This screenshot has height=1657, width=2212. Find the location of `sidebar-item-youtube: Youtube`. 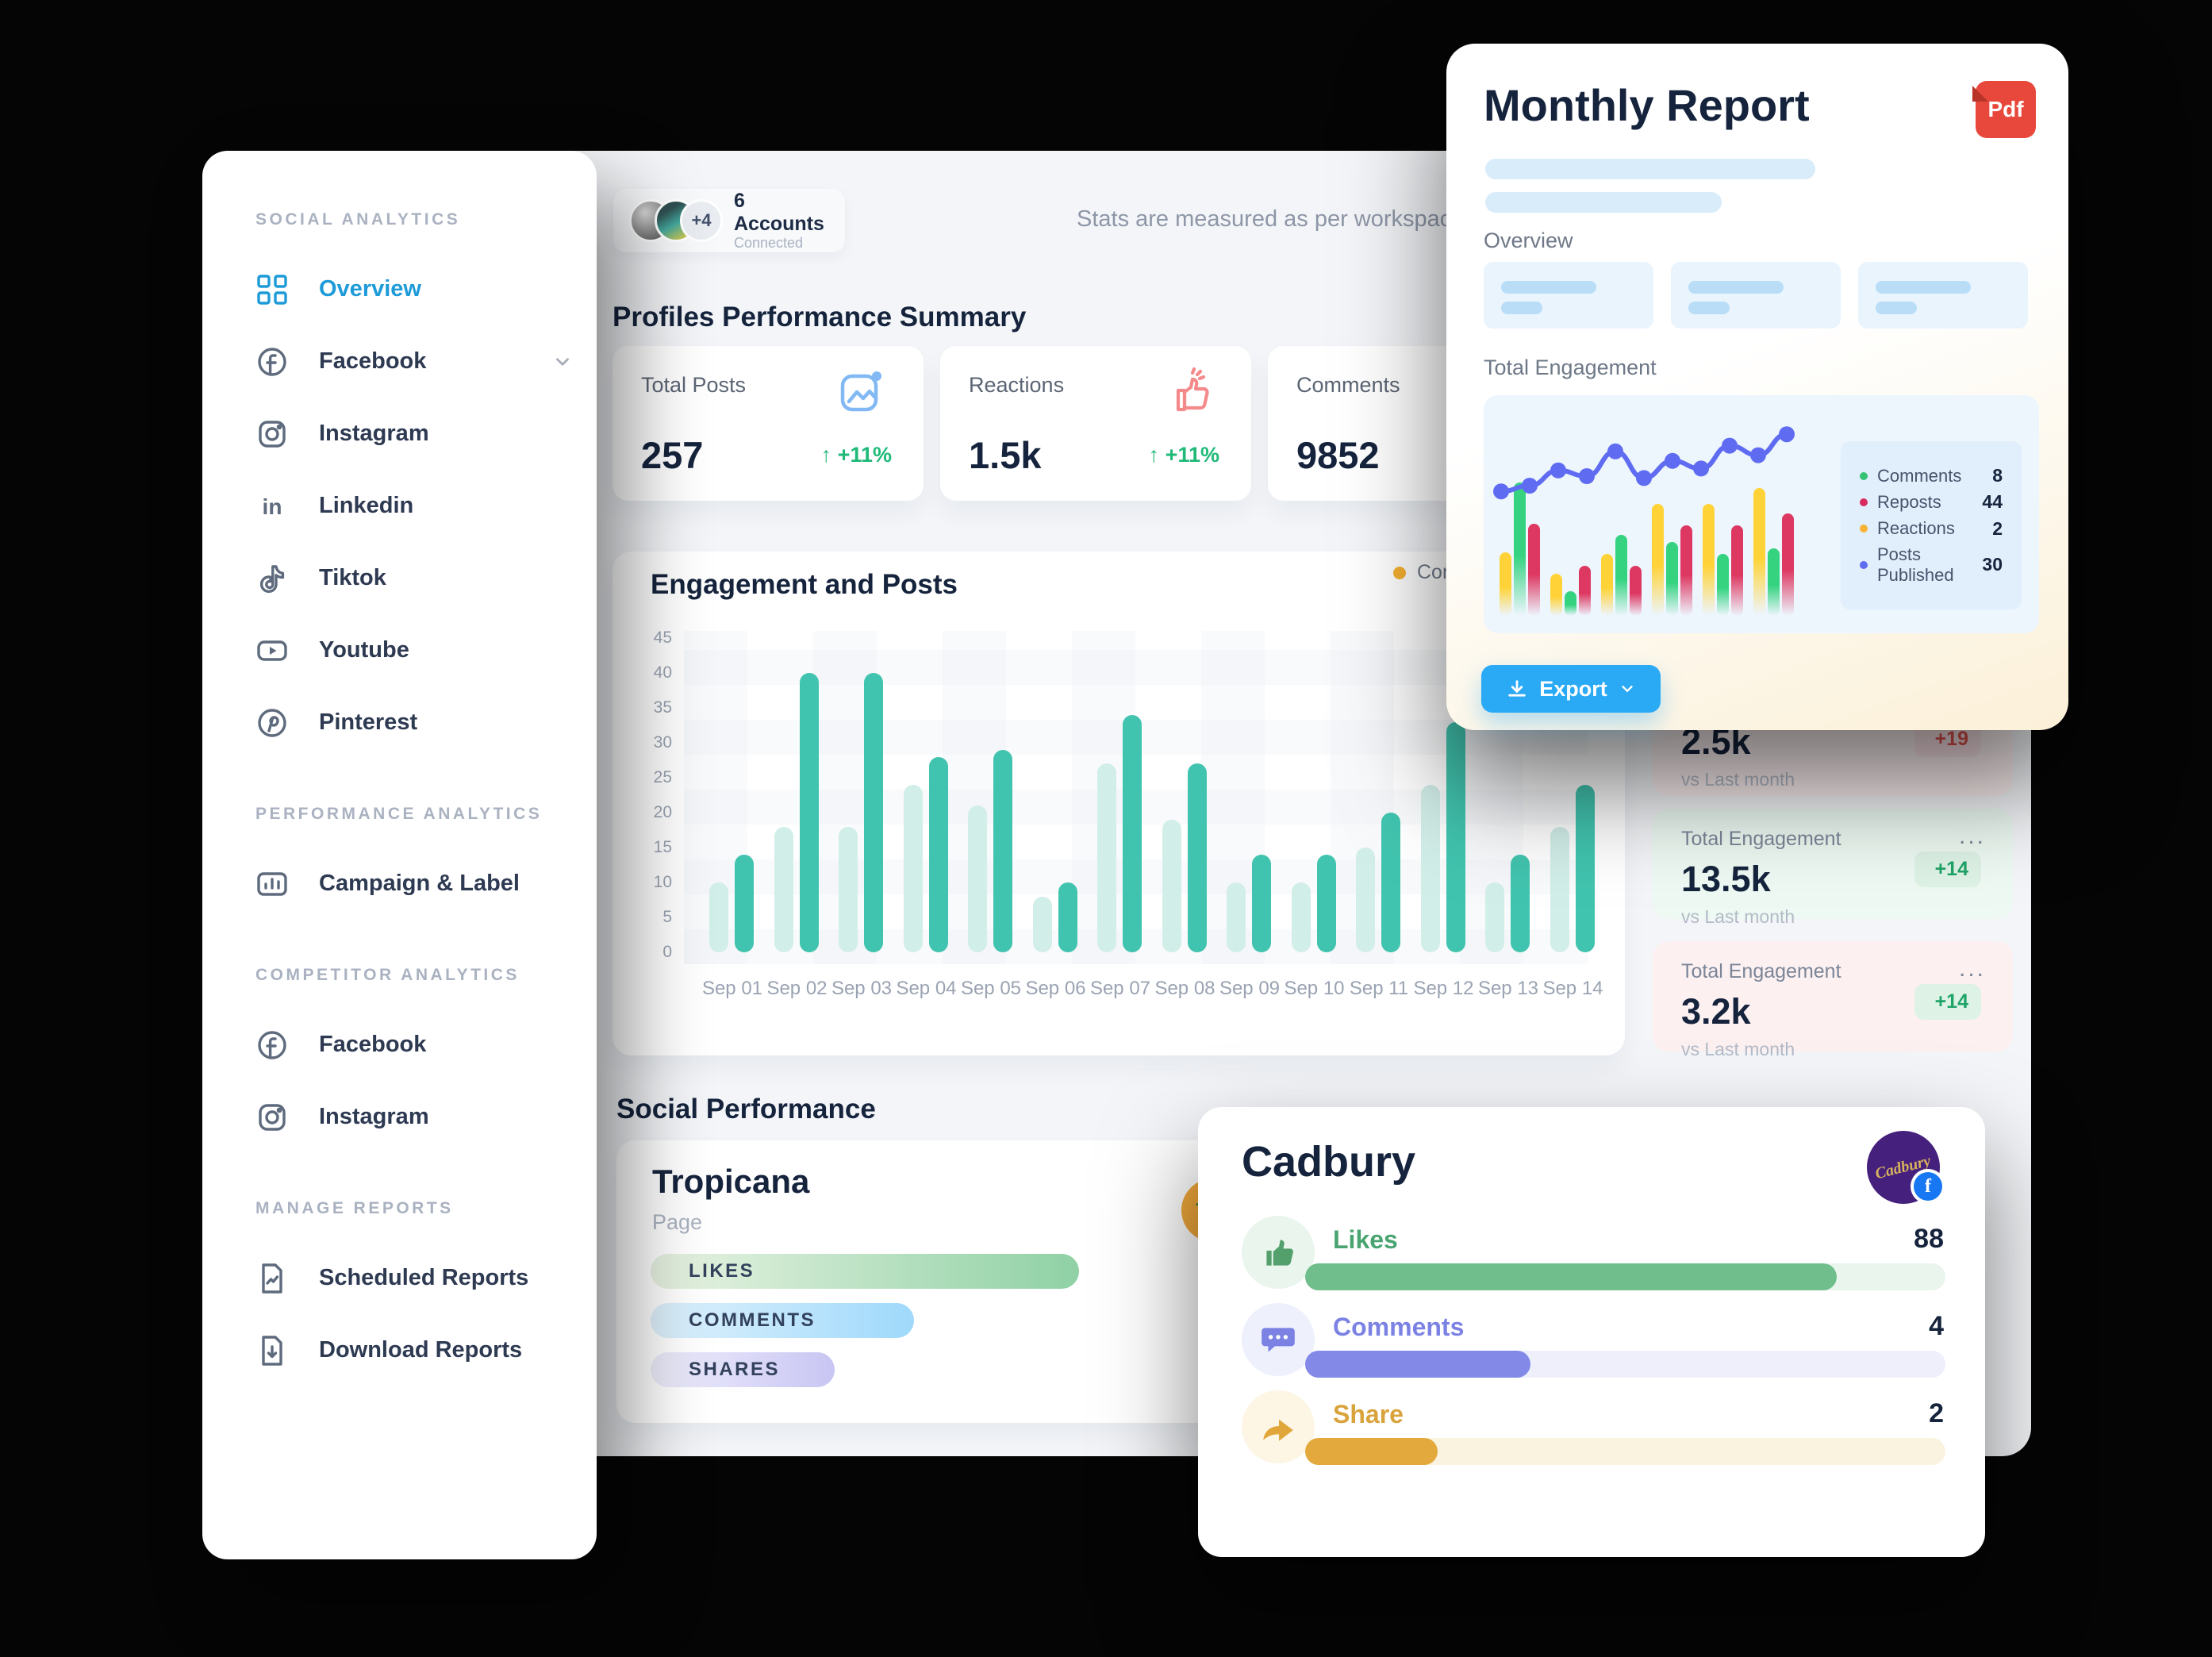

sidebar-item-youtube: Youtube is located at coordinates (414, 650).